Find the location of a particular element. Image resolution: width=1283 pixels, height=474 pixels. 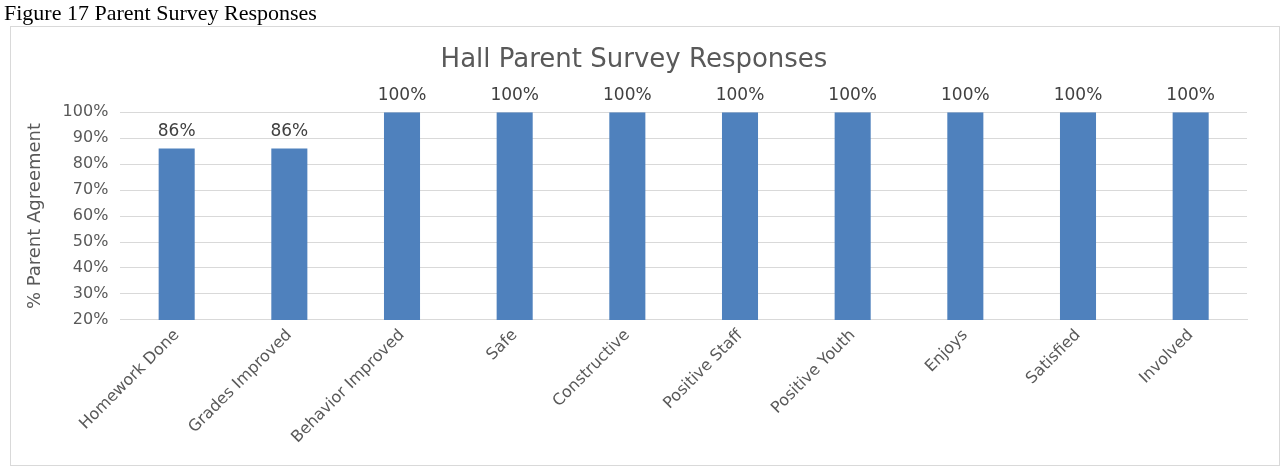

chart-title: Hall Parent Survey Responses is located at coordinates (634, 58).